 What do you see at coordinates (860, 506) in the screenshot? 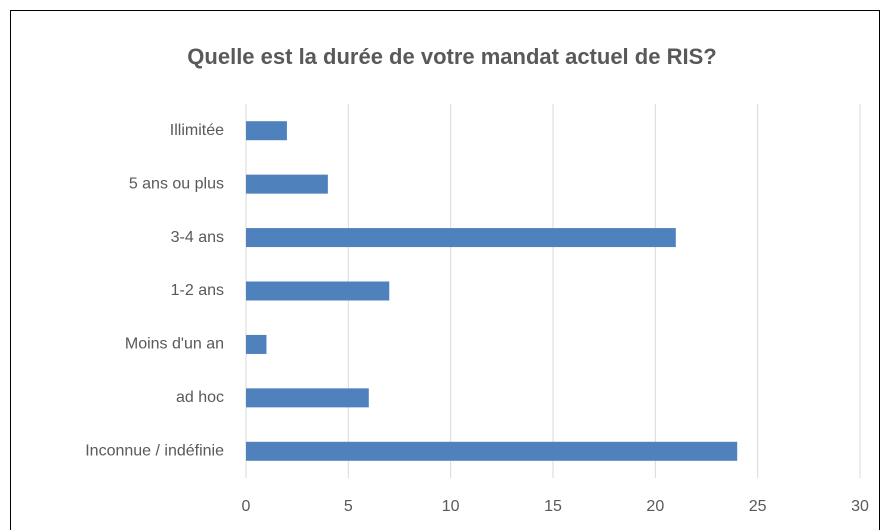
I see `x-tick-label: 30` at bounding box center [860, 506].